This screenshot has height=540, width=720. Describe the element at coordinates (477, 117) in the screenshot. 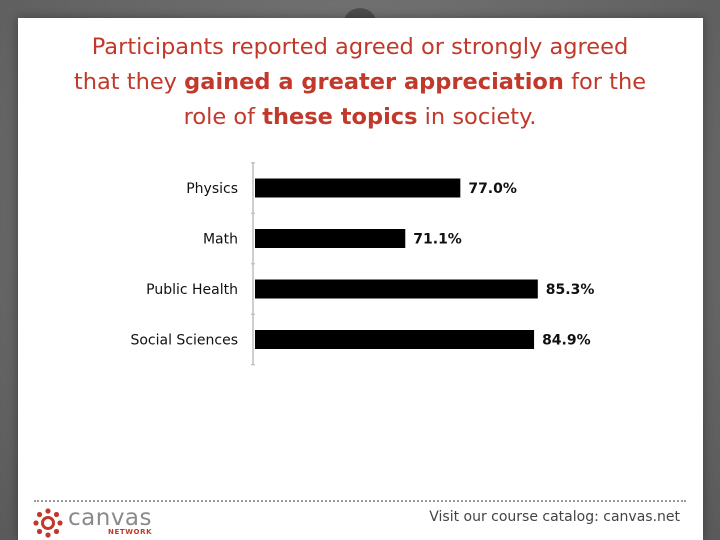

I see `title-line-3-post: in society.` at that location.